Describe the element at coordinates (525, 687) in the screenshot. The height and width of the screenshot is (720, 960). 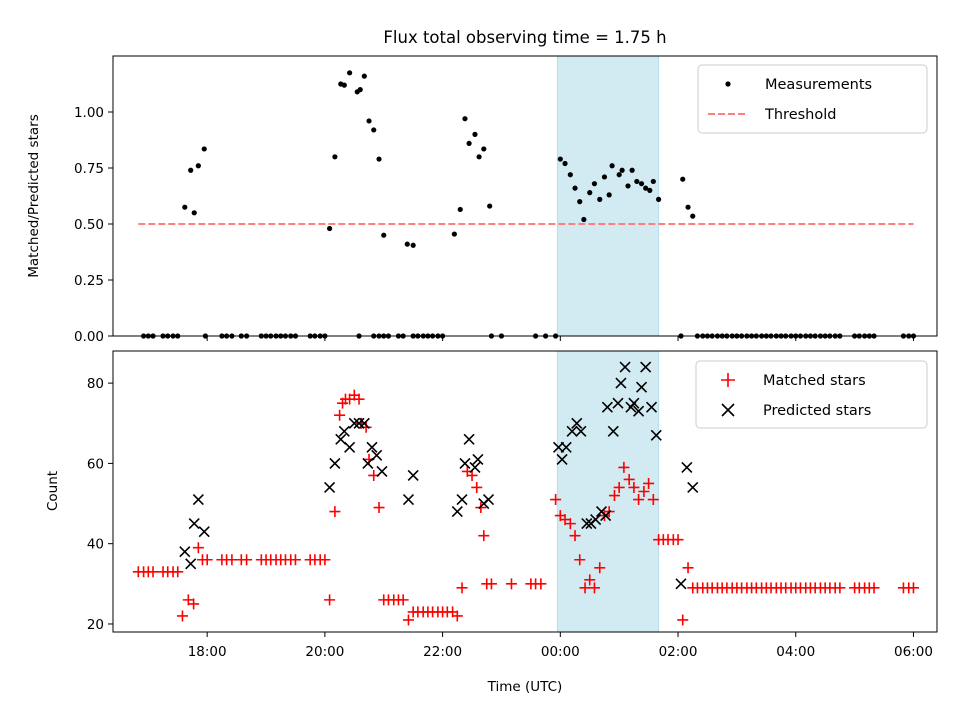
I see `bottom-x-axis-label: Time (UTC)` at that location.